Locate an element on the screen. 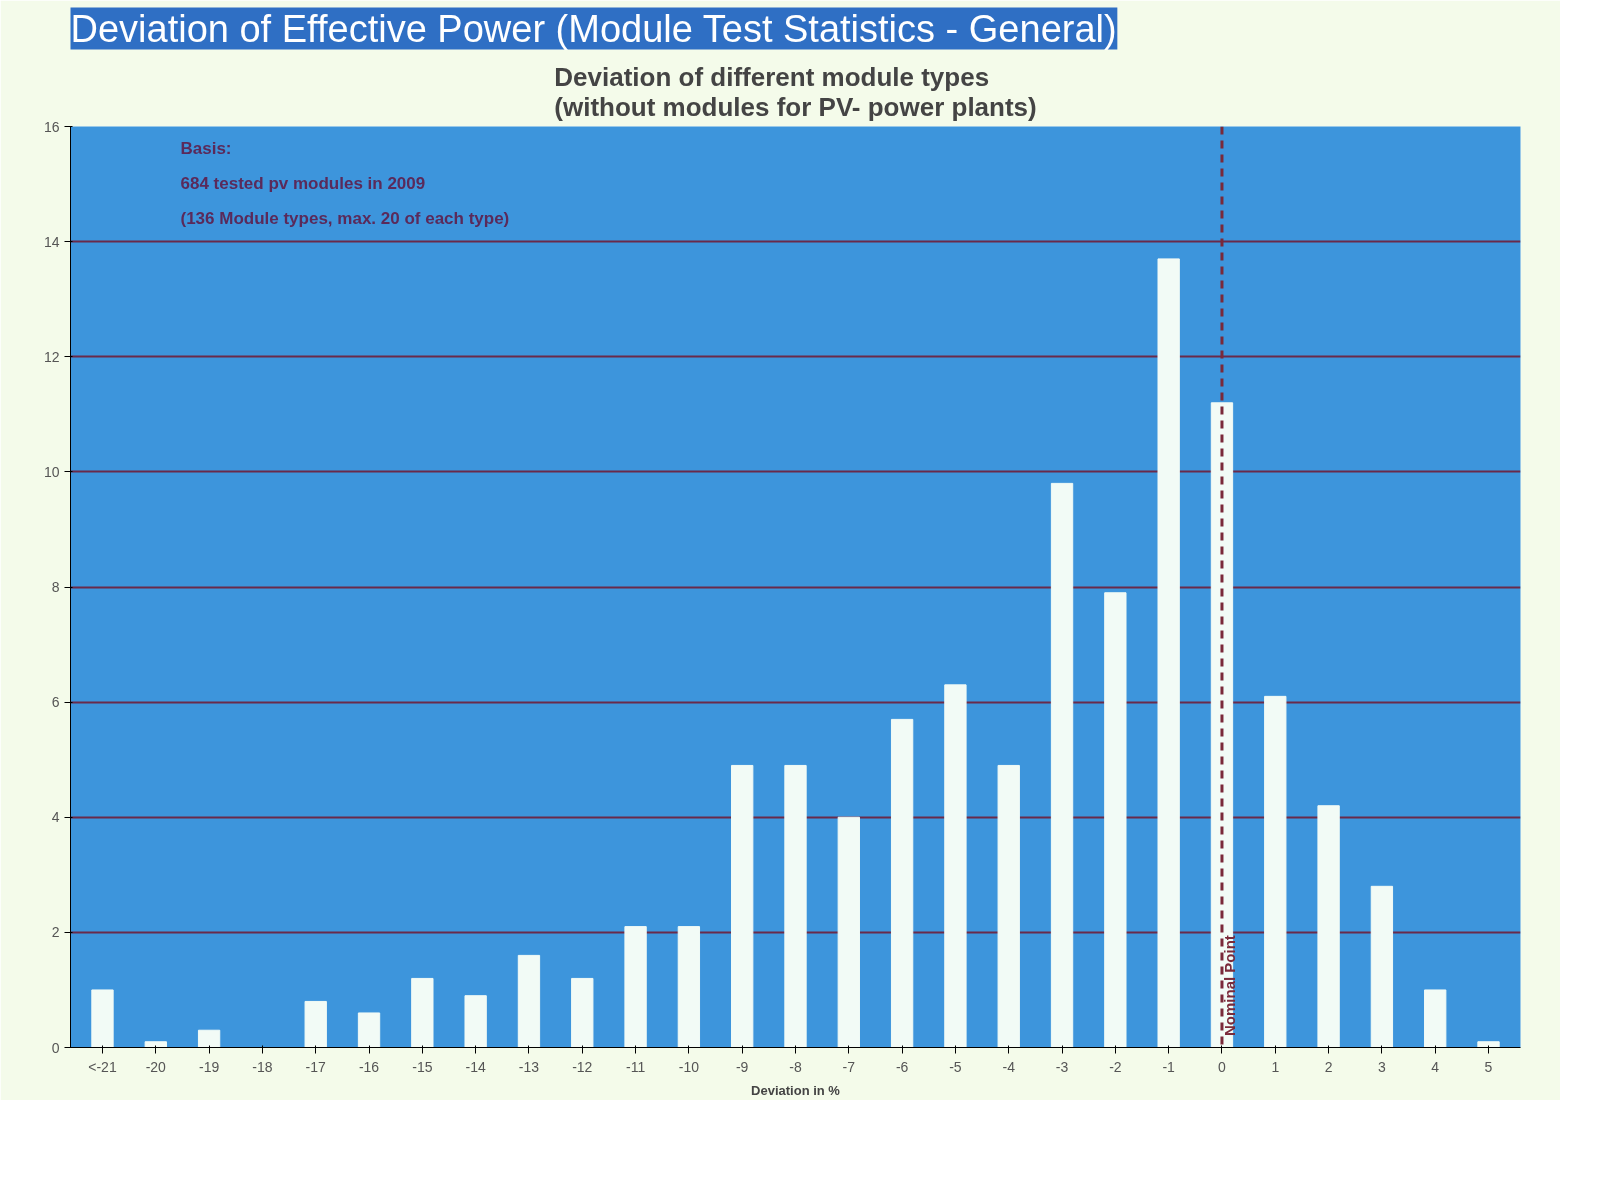  x-tick-label: 1 is located at coordinates (1275, 1066).